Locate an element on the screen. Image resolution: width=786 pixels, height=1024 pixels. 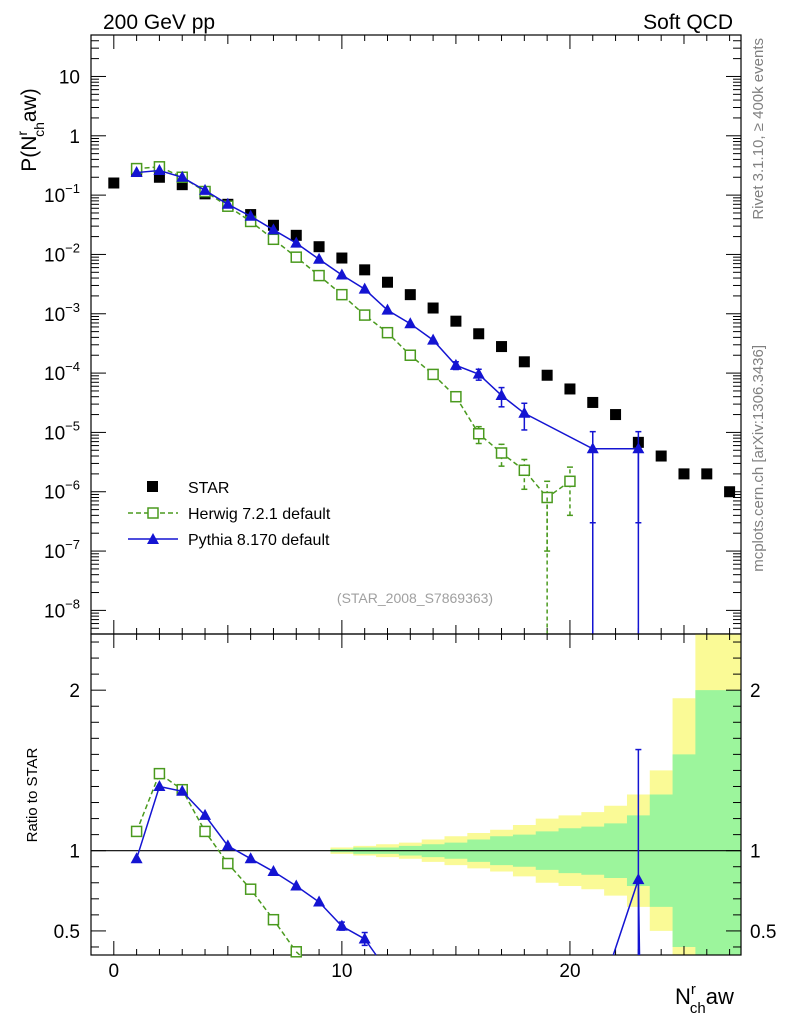
legend-item-star: STAR is located at coordinates (188, 488).